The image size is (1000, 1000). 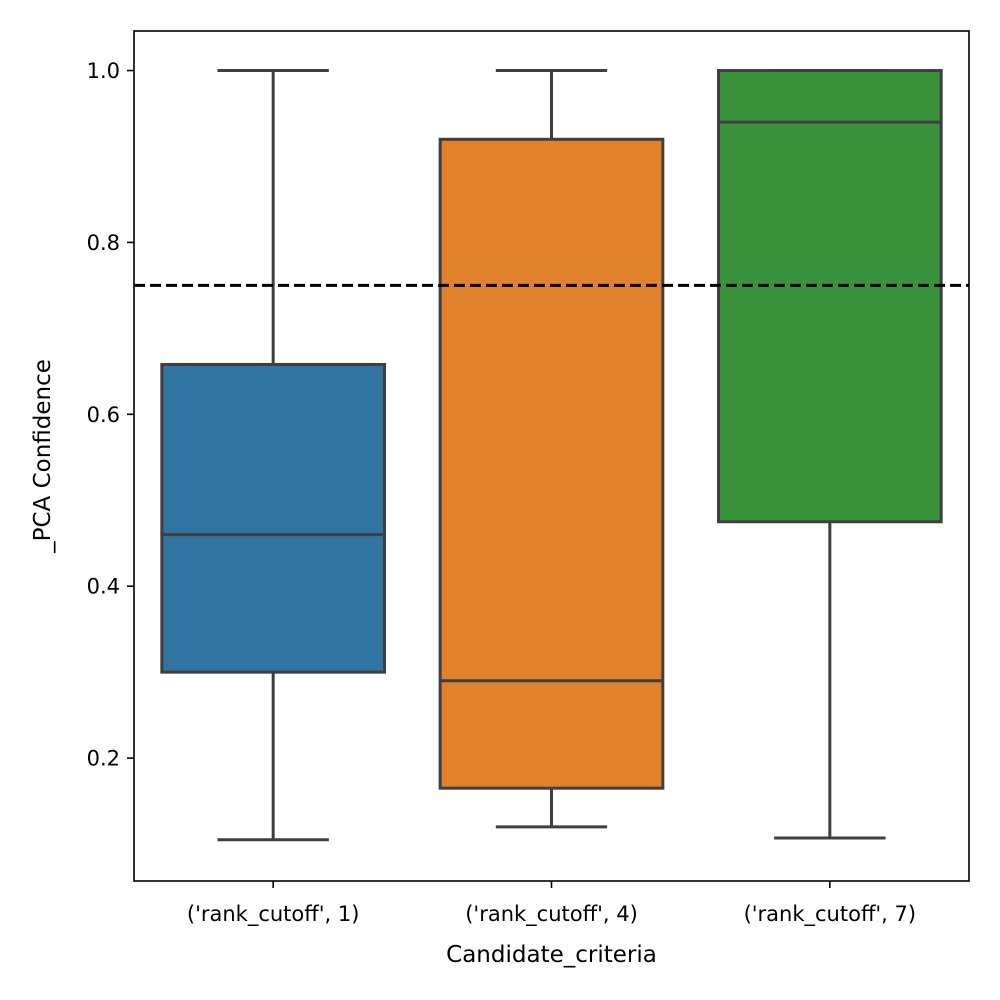 I want to click on x-tick-label: ('rank_cutoff', 7), so click(x=830, y=914).